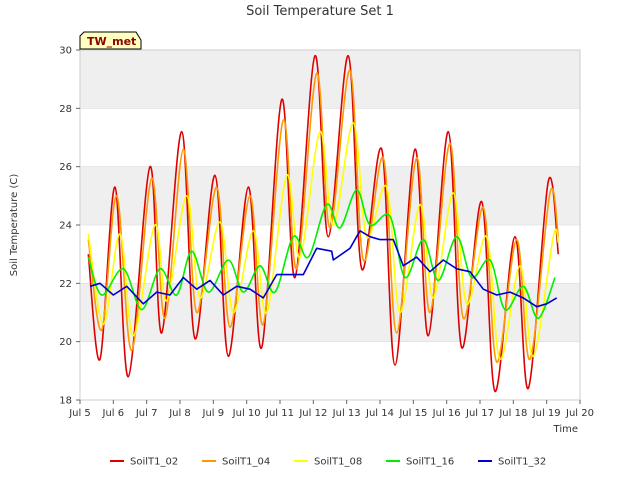 Image resolution: width=640 pixels, height=480 pixels. I want to click on x-tick-label: Jul 12, so click(312, 413).